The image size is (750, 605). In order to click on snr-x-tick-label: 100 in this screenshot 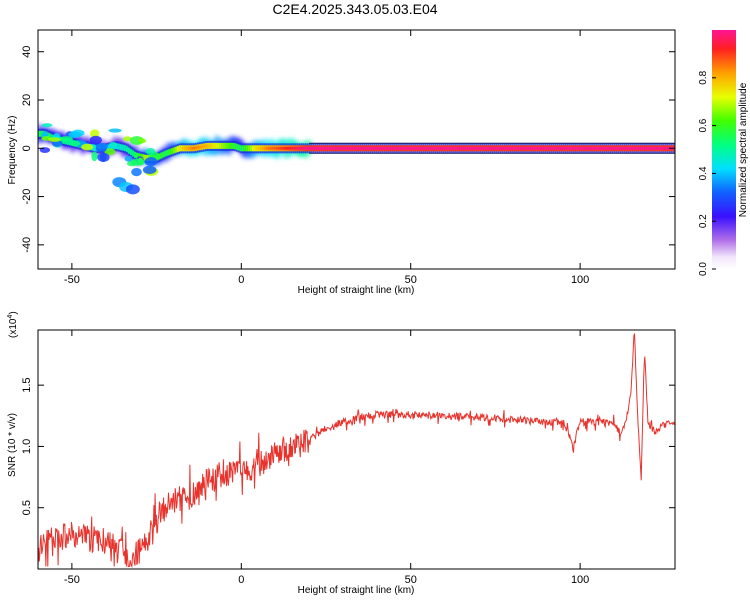, I will do `click(580, 580)`.